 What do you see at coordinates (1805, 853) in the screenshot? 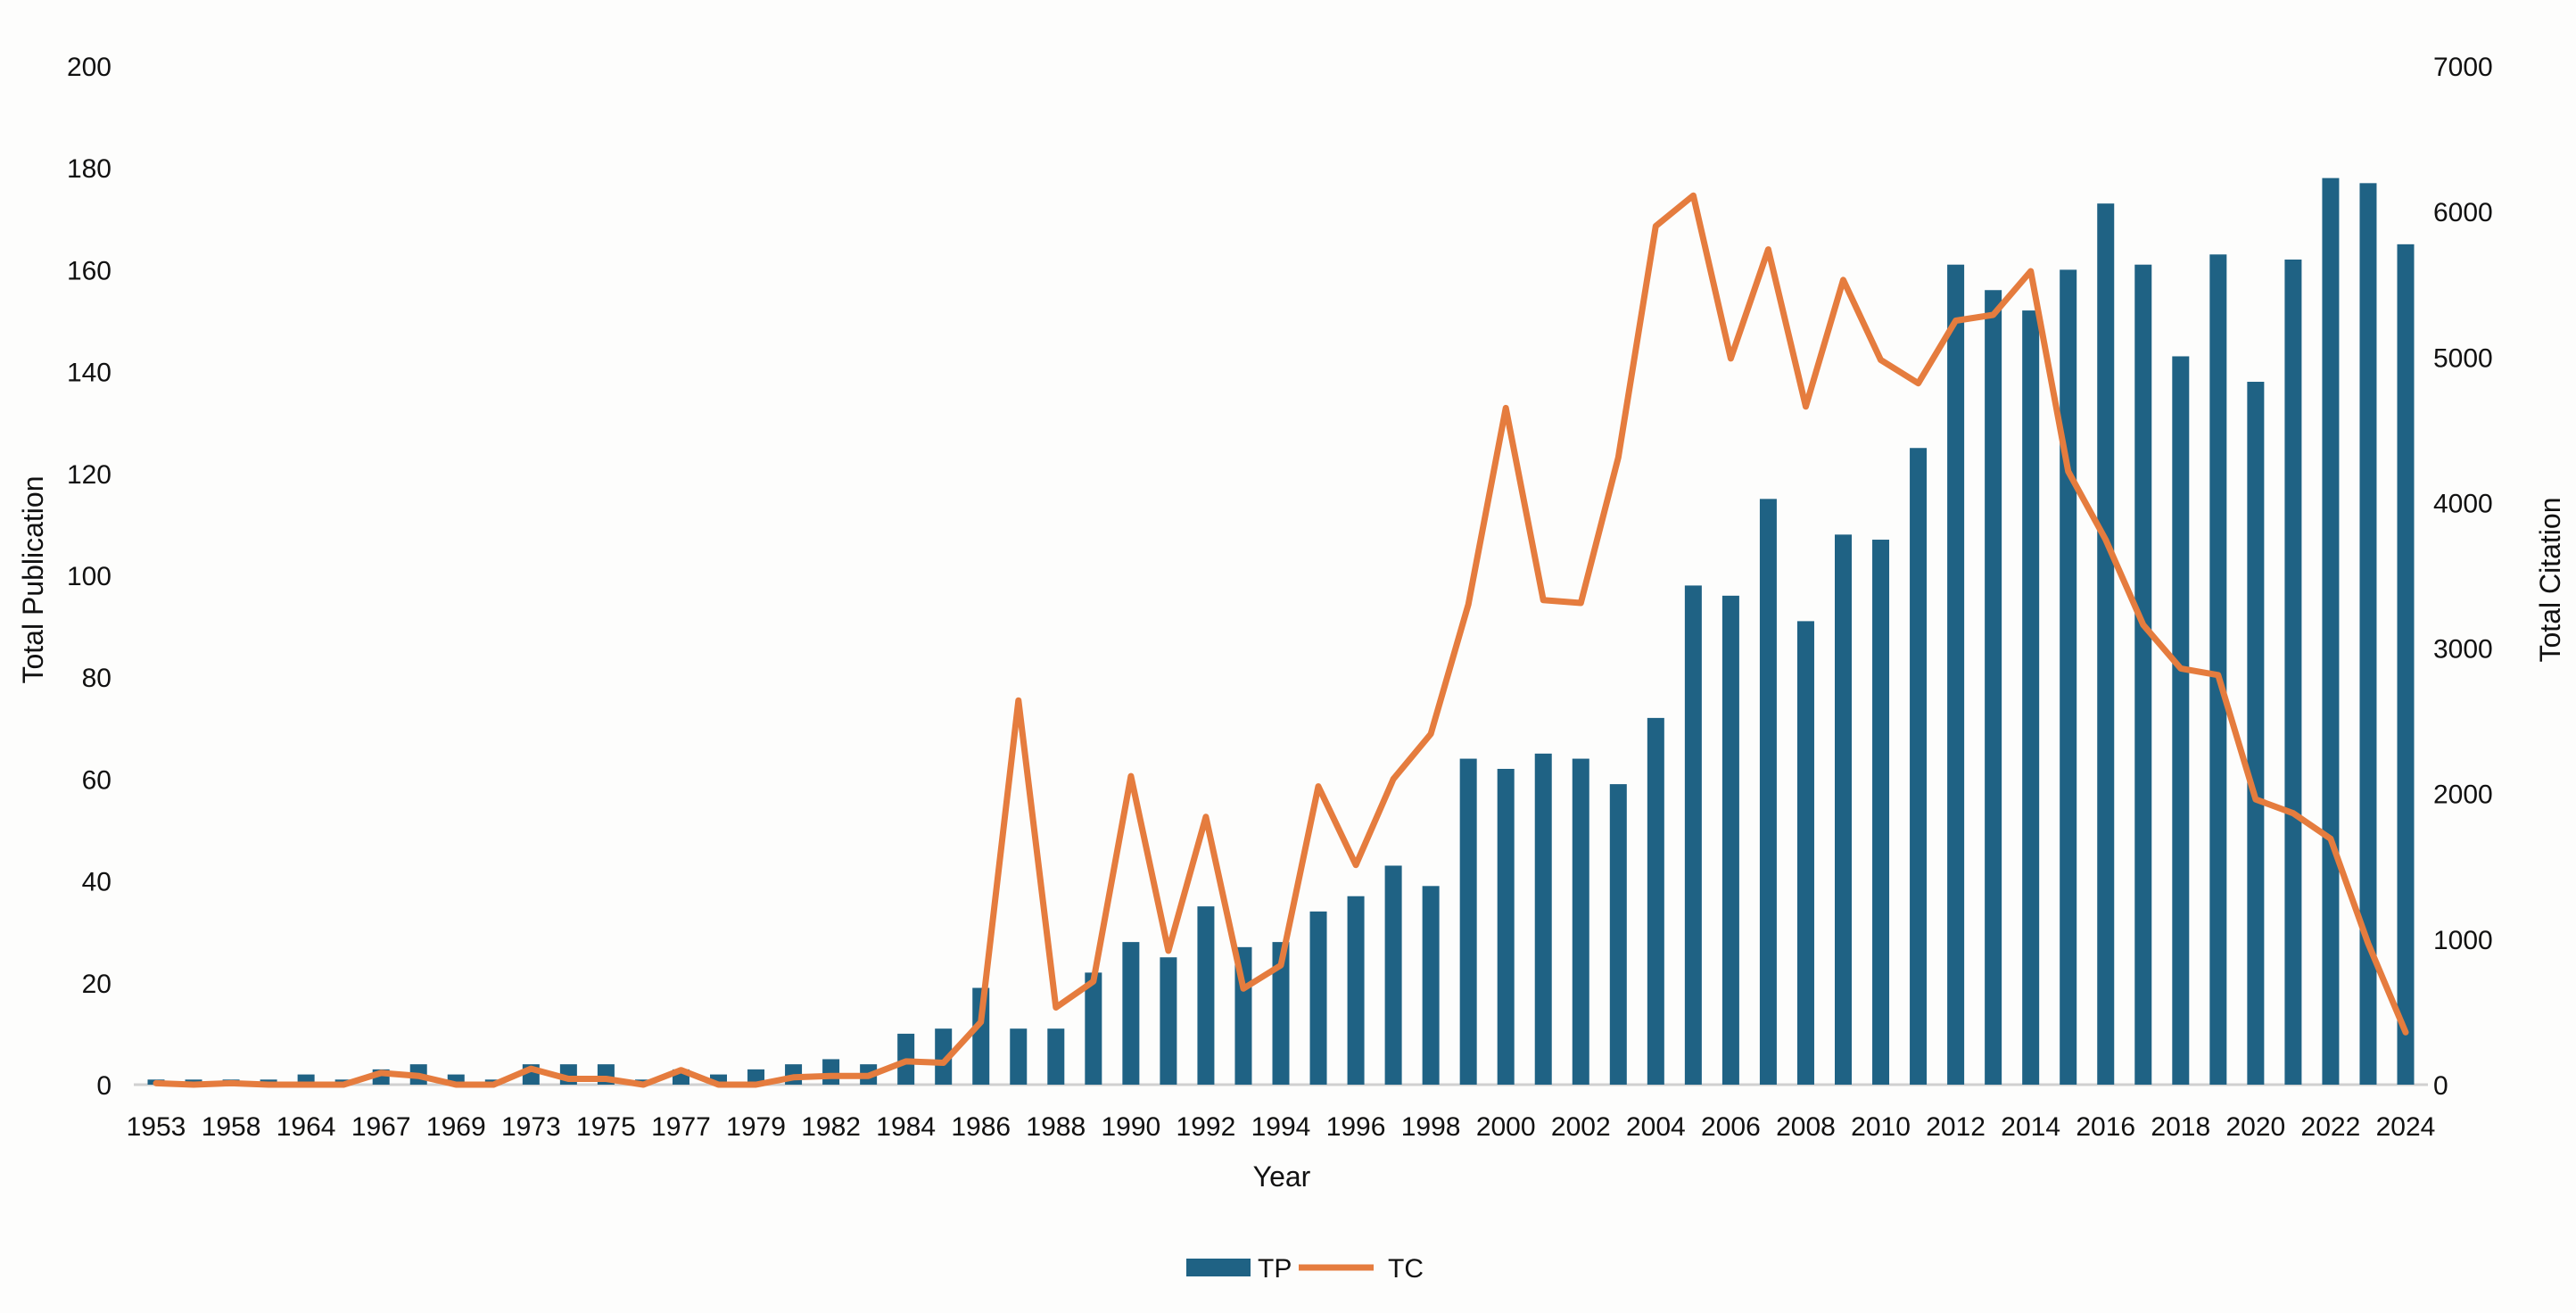
I see `tp-bar-2008` at bounding box center [1805, 853].